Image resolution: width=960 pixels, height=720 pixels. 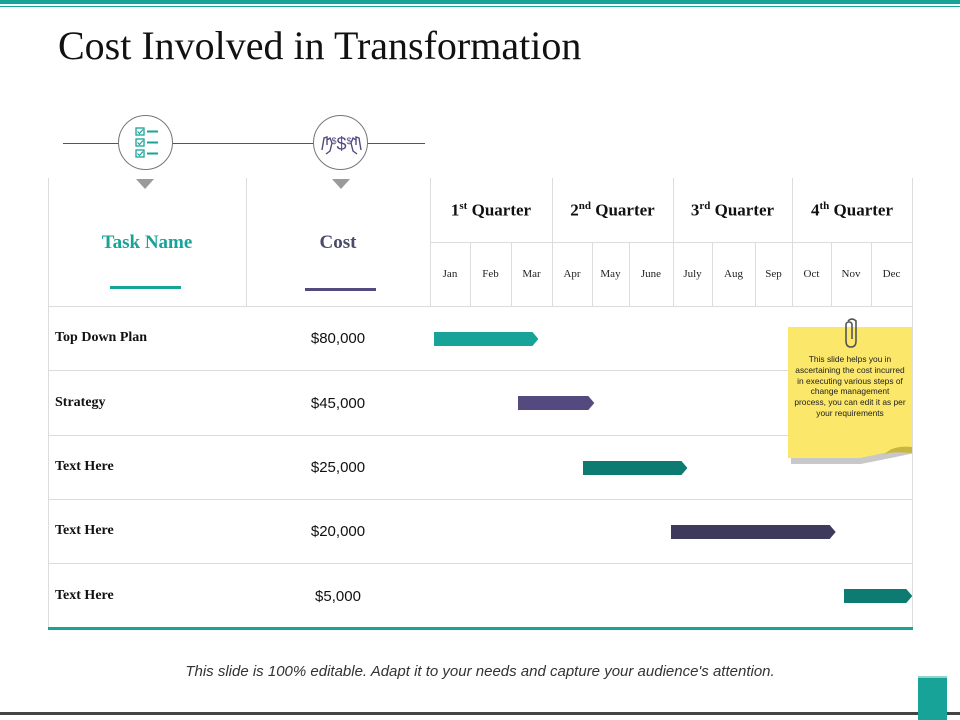 What do you see at coordinates (244, 143) in the screenshot?
I see `icon-connector-line` at bounding box center [244, 143].